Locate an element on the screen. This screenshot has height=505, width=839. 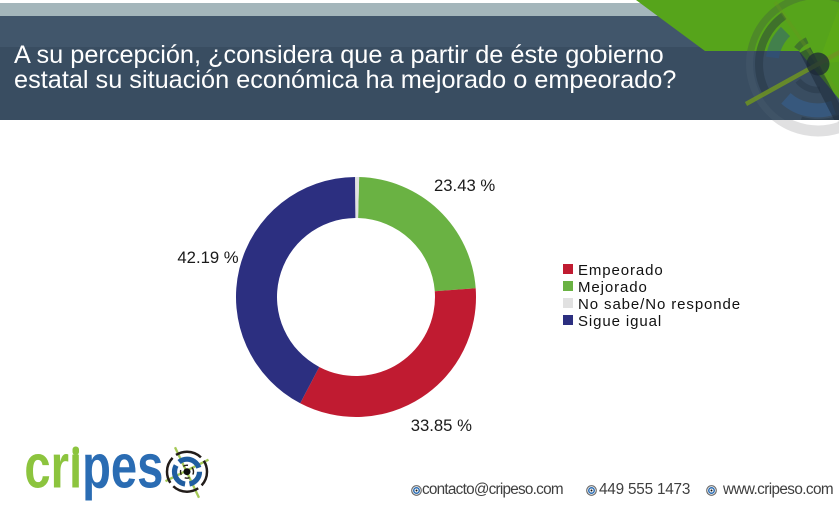
svg-text: crıpes is located at coordinates (93, 467).